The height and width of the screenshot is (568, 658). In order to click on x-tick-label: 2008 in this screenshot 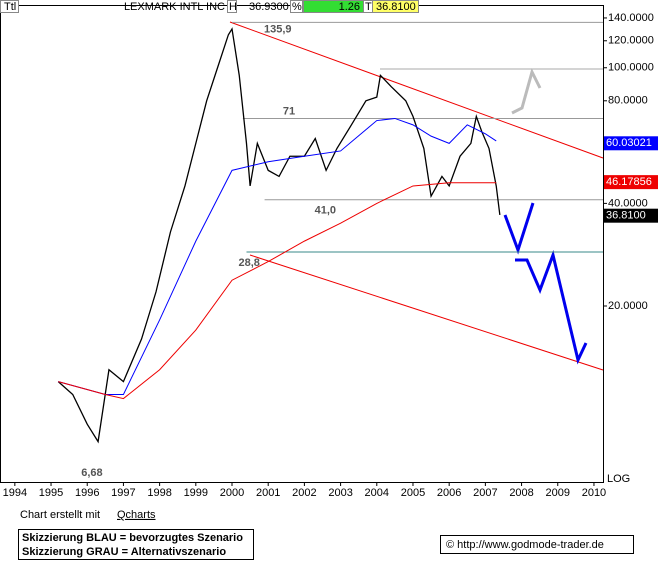, I will do `click(521, 493)`.